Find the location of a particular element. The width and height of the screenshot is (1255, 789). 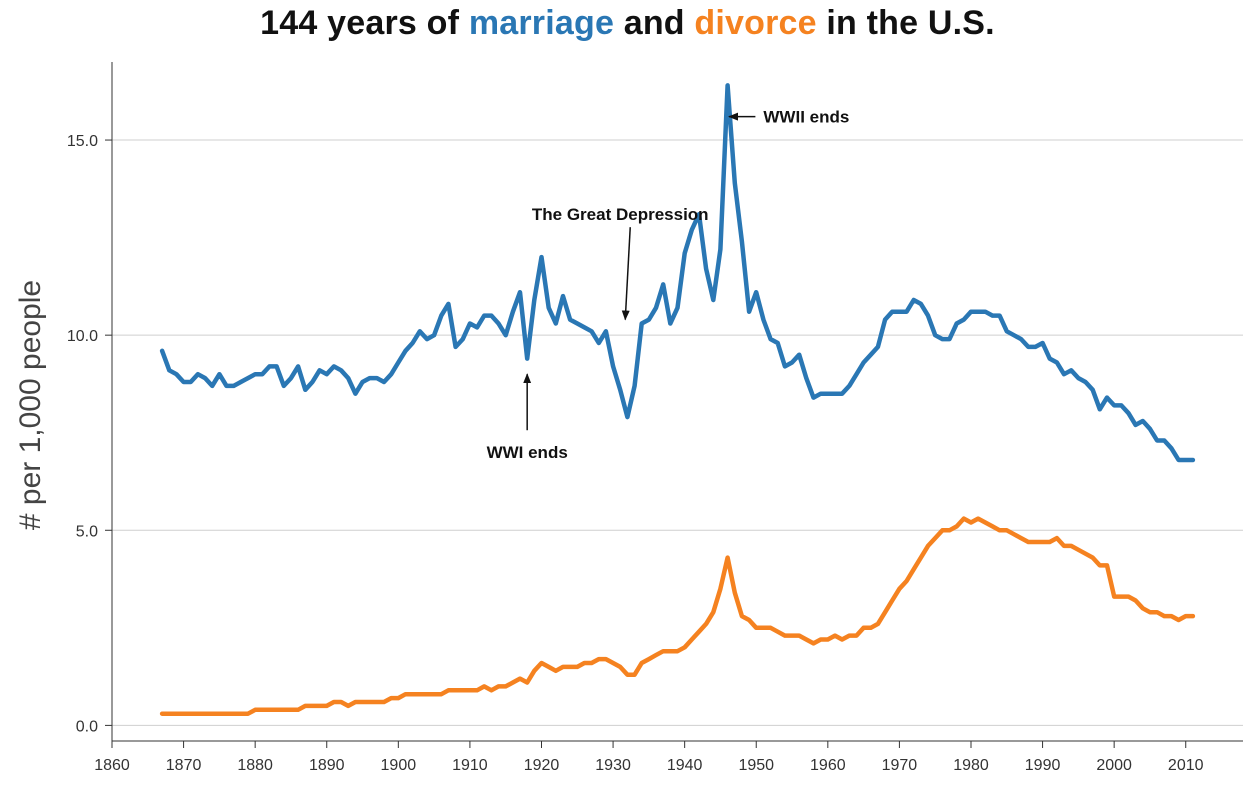

y-tick-label: 10.0 is located at coordinates (82, 336).